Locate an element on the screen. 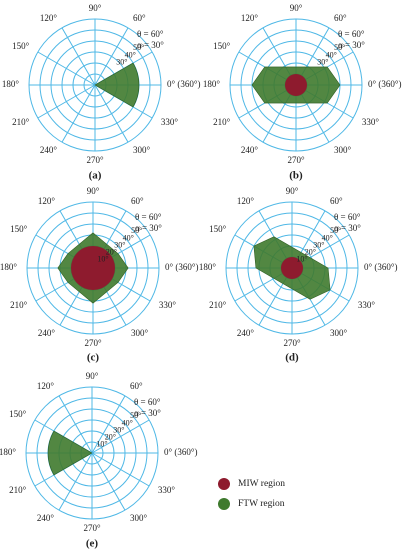 The height and width of the screenshot is (555, 406). panel-d is located at coordinates (292, 268).